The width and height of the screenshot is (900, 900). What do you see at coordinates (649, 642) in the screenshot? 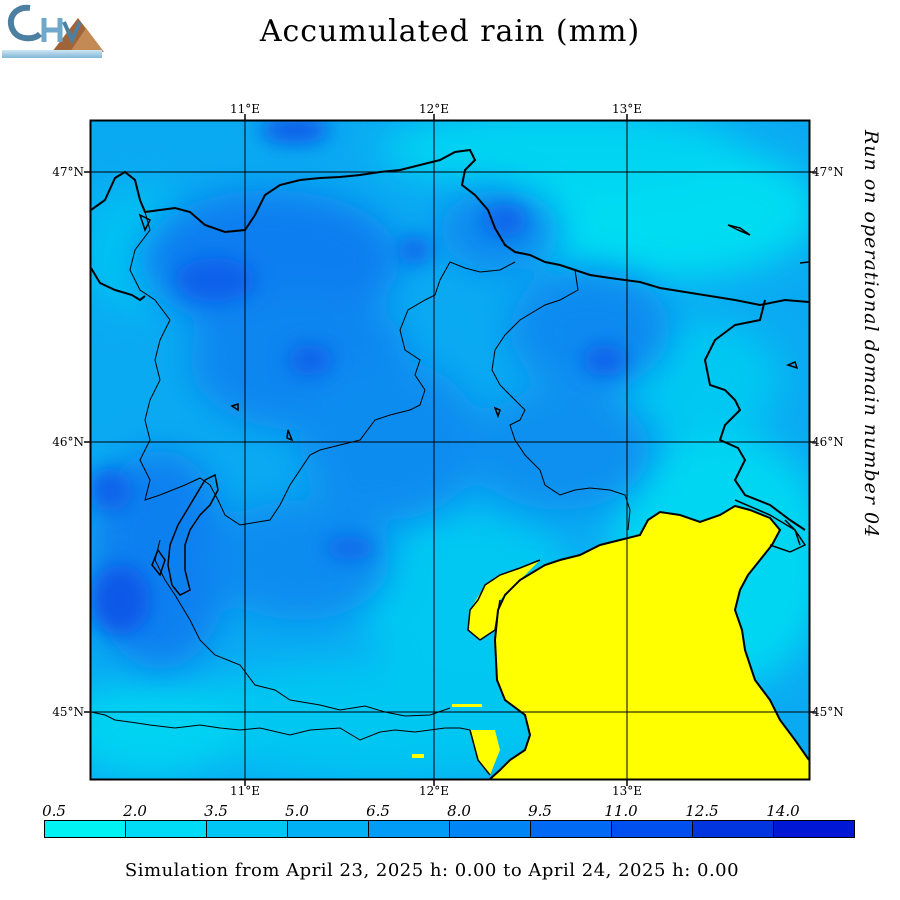
I see `sea-area` at bounding box center [649, 642].